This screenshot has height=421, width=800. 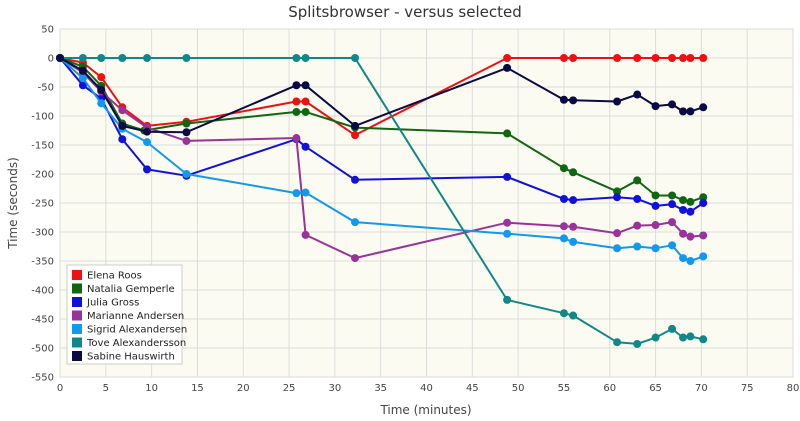 What do you see at coordinates (105, 303) in the screenshot?
I see `legend-item: Julia Gross` at bounding box center [105, 303].